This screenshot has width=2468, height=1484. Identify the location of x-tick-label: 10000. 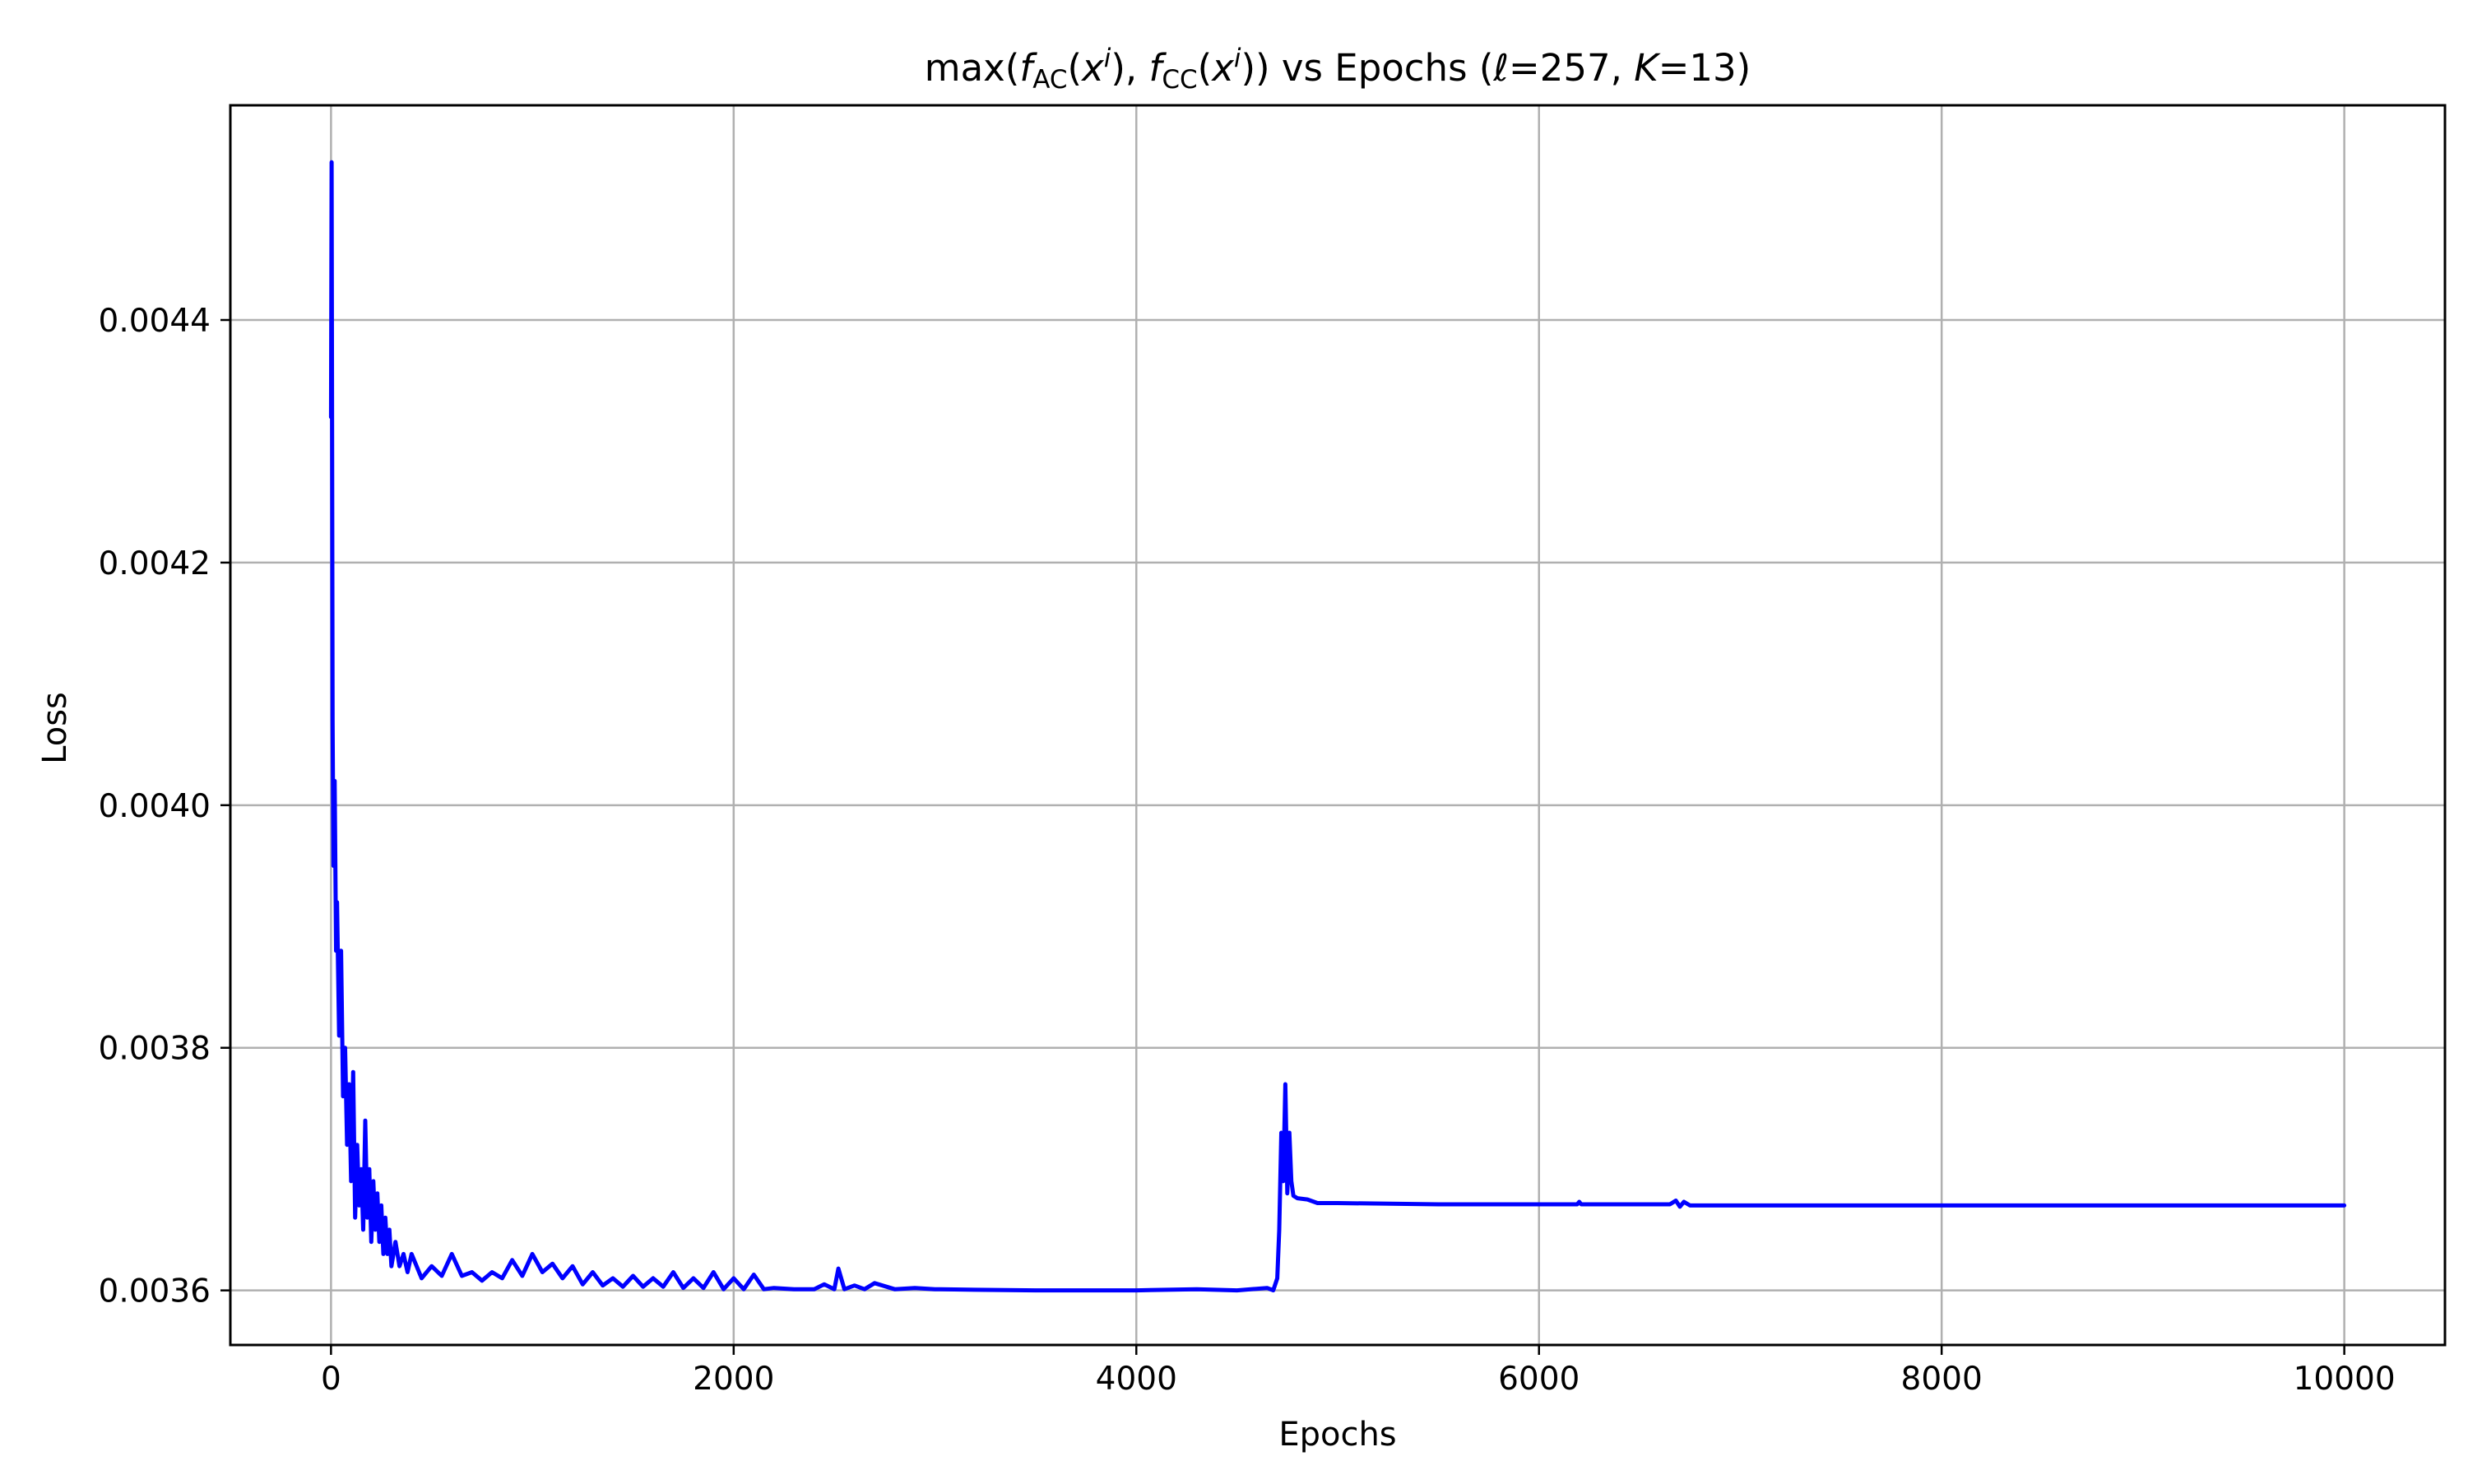
(2345, 1379).